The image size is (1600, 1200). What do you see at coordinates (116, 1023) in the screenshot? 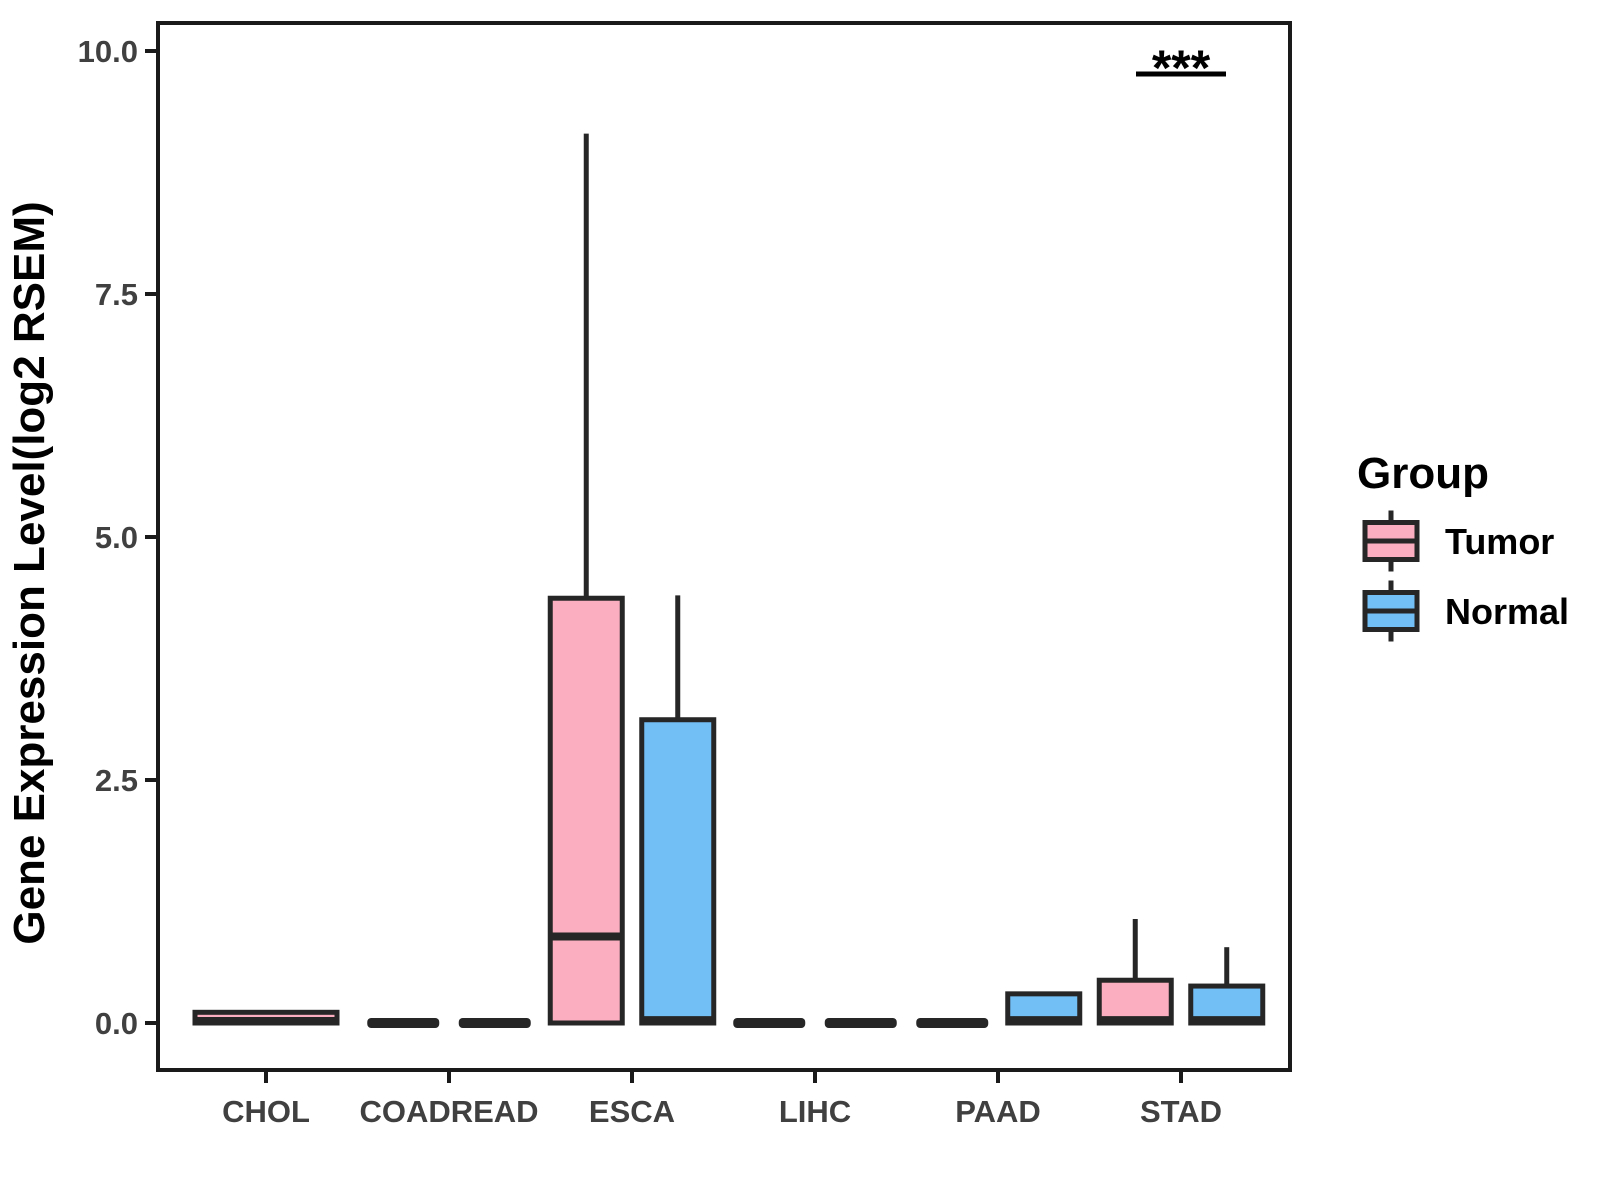
I see `y-axis-tick-label: 0.0` at bounding box center [116, 1023].